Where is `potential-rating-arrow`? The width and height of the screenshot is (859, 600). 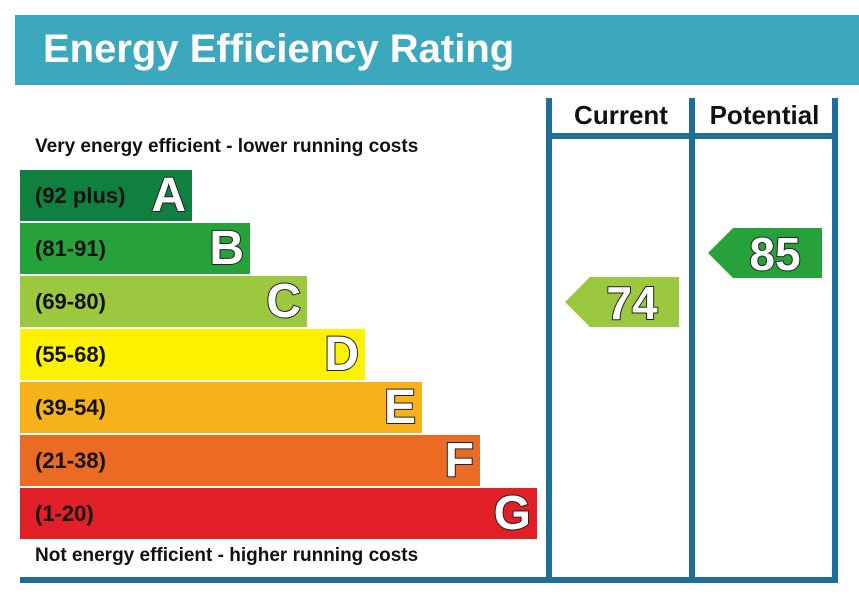 potential-rating-arrow is located at coordinates (765, 253).